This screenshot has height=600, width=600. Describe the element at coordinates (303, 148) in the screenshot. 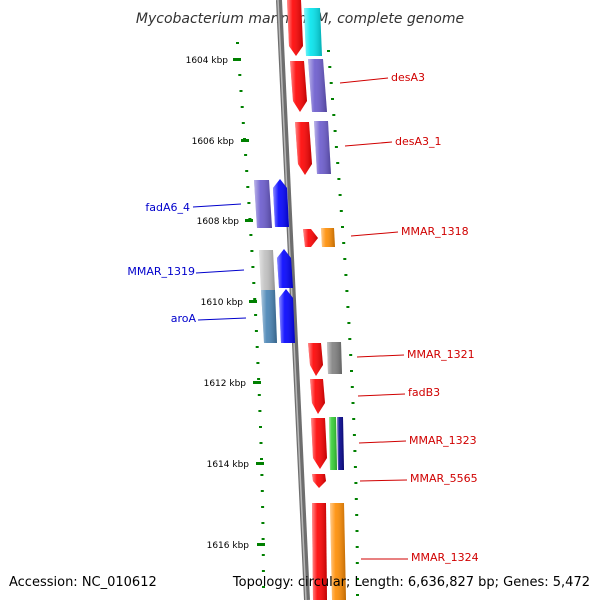

I see `gene-desA3_1-red` at that location.